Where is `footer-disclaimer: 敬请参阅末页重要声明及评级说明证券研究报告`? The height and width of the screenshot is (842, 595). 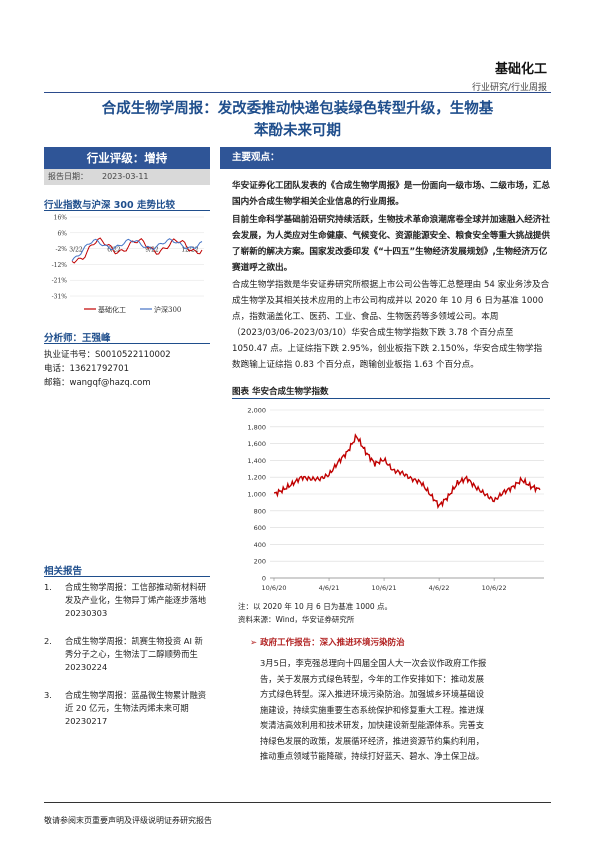
footer-disclaimer: 敬请参阅末页重要声明及评级说明证券研究报告 is located at coordinates (128, 820).